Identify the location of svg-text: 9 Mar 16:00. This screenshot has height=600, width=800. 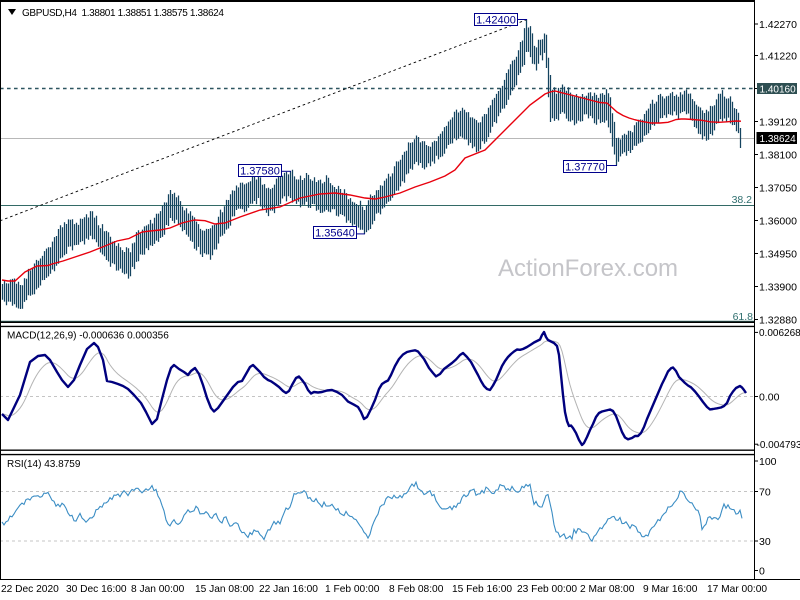
(670, 589).